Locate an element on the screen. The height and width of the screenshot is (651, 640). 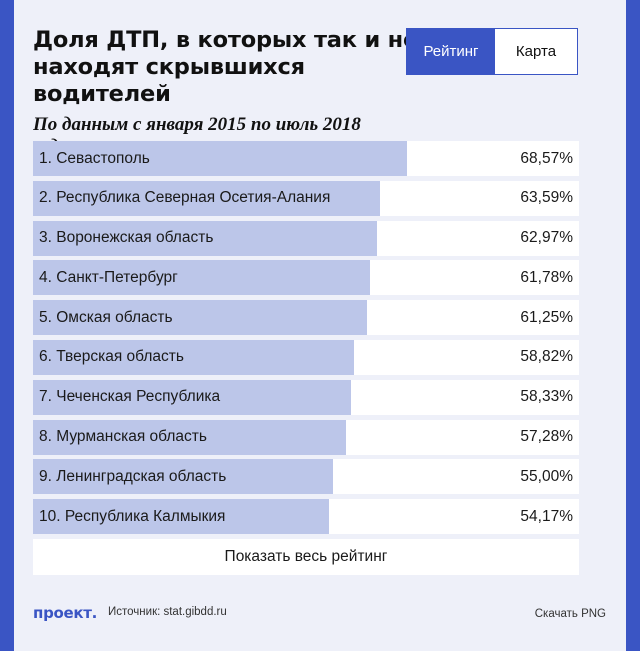
rating-row: 6. Тверская область 58,82% is located at coordinates (306, 357).